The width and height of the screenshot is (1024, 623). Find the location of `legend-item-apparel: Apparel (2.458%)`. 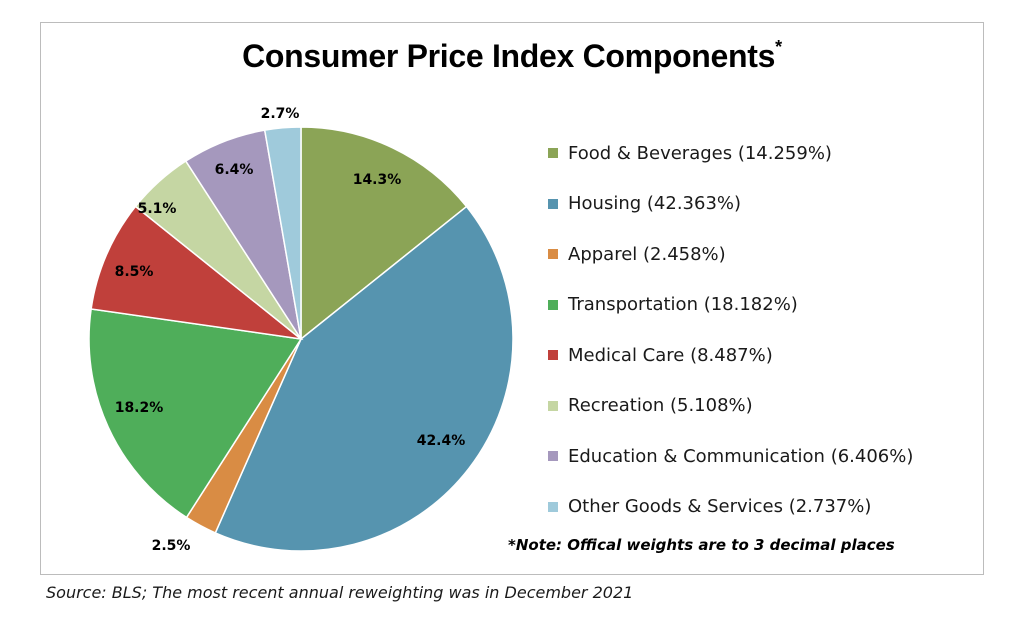

legend-item-apparel: Apparel (2.458%) is located at coordinates (763, 254).